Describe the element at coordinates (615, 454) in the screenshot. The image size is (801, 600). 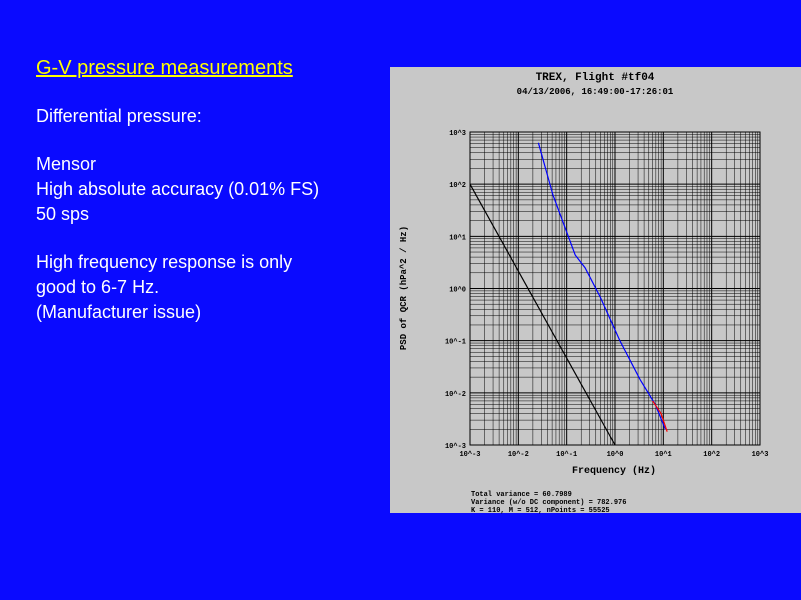
I see `x-tick-label: 10^0` at that location.